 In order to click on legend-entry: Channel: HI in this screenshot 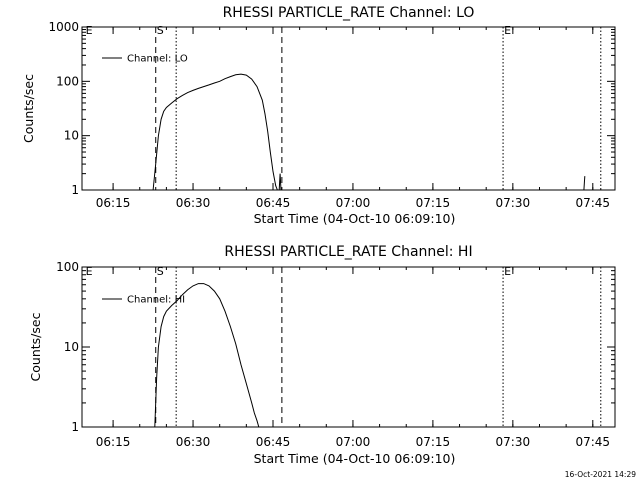, I will do `click(156, 300)`.